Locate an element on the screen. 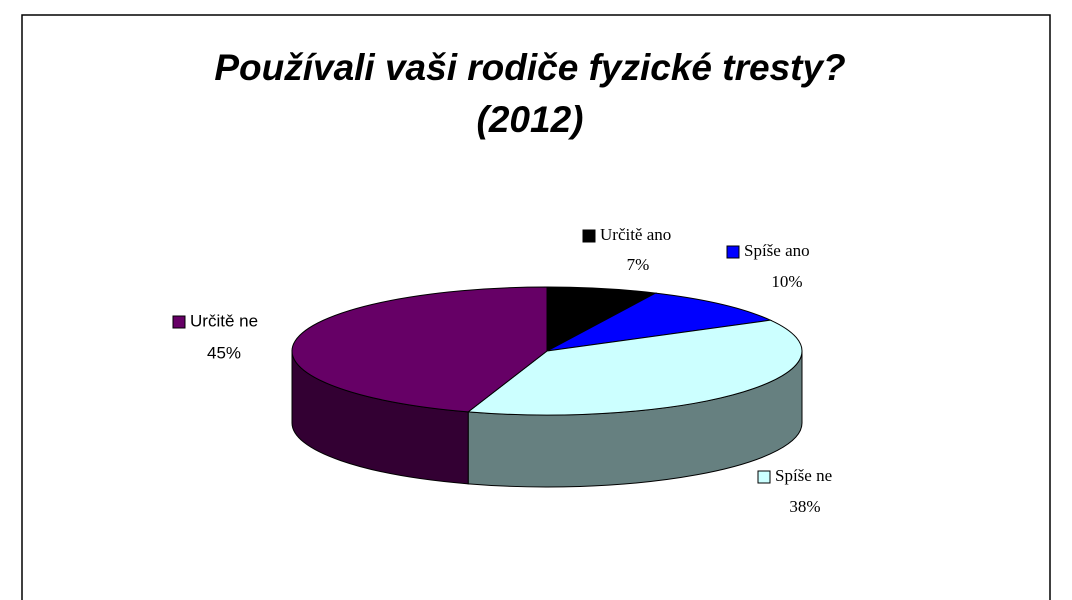 The image size is (1072, 600). category-label: Spíše ano is located at coordinates (777, 250).